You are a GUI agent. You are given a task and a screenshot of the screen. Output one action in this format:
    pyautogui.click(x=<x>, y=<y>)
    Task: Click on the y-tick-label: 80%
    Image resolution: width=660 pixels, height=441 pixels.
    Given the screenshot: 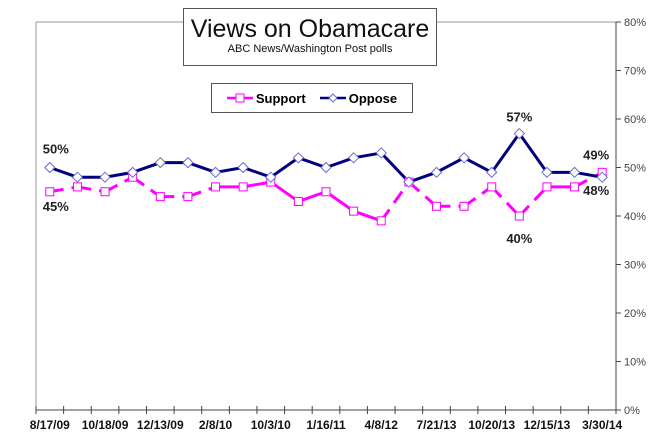 What is the action you would take?
    pyautogui.click(x=635, y=23)
    